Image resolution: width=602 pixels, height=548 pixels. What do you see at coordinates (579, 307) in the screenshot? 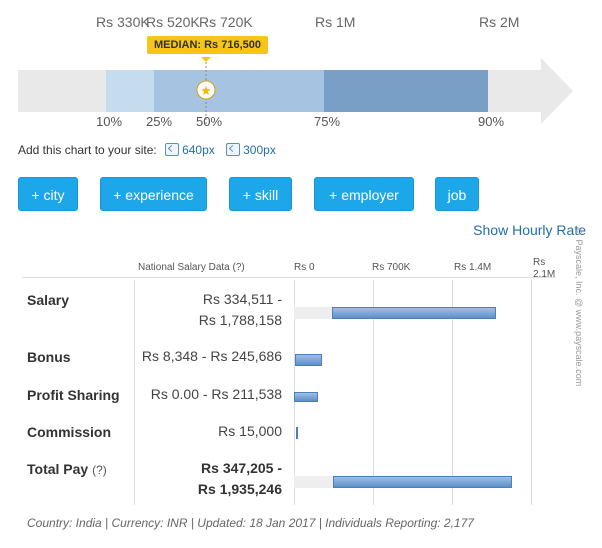
I see `payscale-watermark: © Payscale, Inc. @ www.payscale.com` at bounding box center [579, 307].